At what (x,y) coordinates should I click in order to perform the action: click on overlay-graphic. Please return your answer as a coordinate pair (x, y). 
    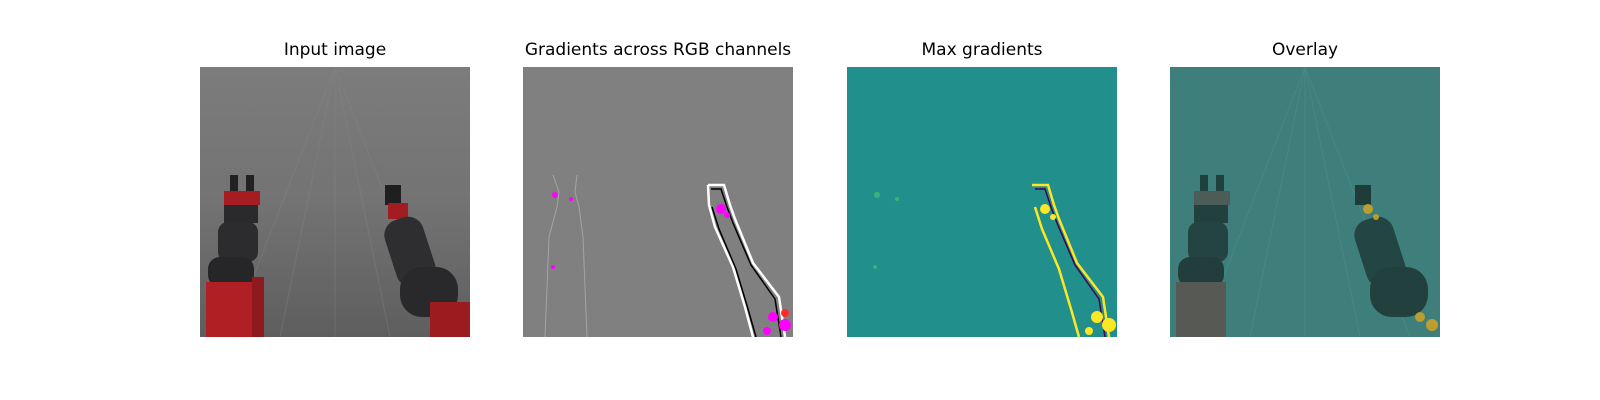
    Looking at the image, I should click on (1305, 202).